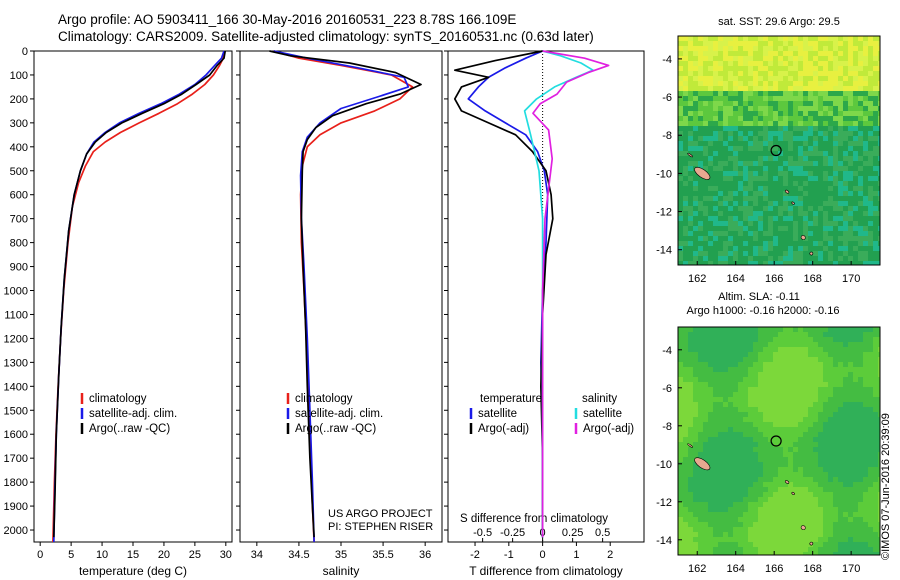 Image resolution: width=900 pixels, height=580 pixels. What do you see at coordinates (558, 294) in the screenshot?
I see `series-line` at bounding box center [558, 294].